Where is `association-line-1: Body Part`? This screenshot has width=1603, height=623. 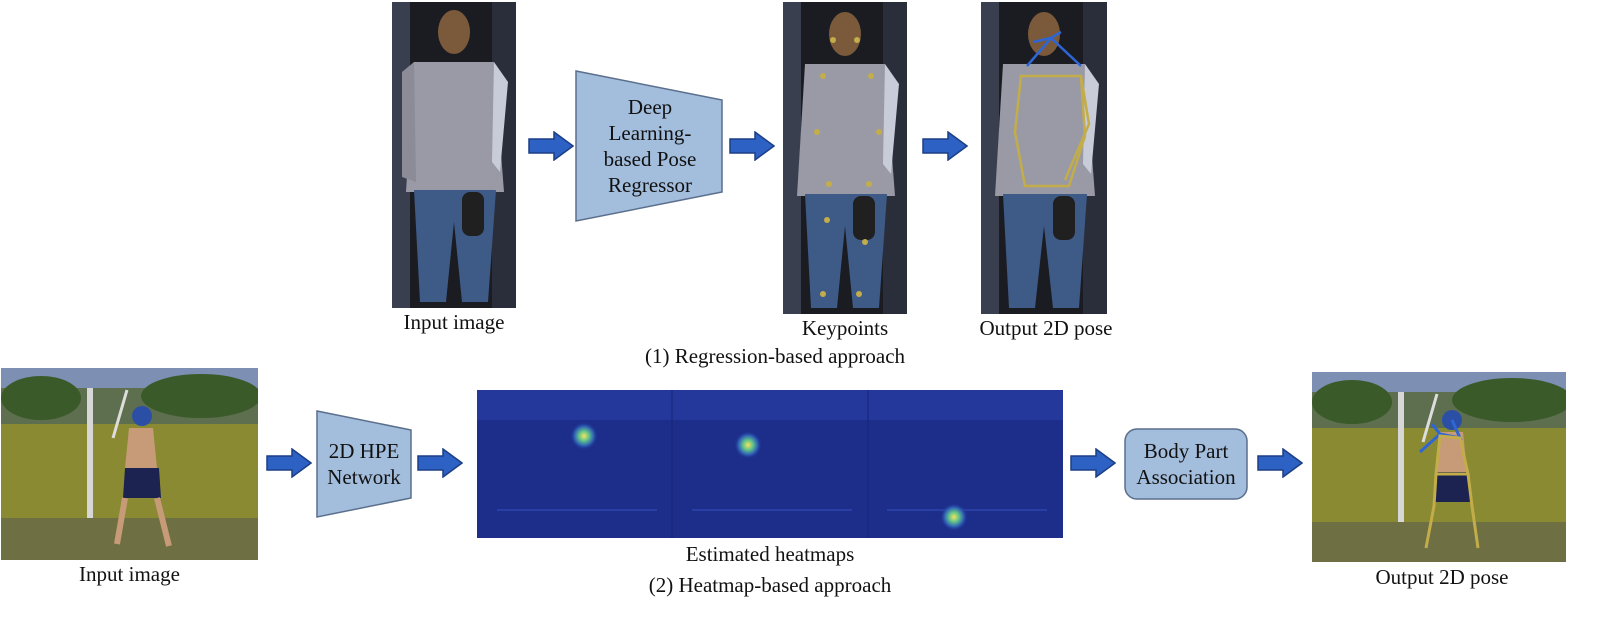
association-line-1: Body Part is located at coordinates (1186, 451).